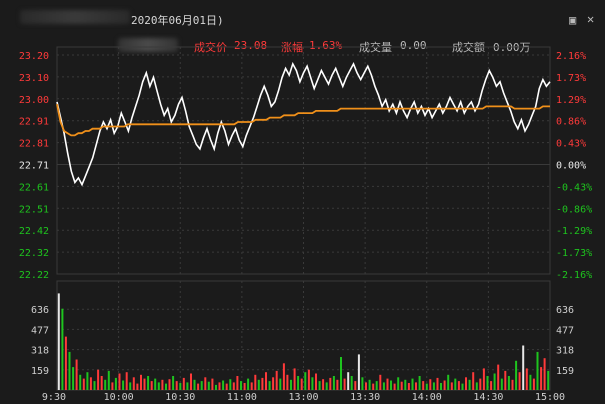  I want to click on time-tick-label: 10:00, so click(119, 397).